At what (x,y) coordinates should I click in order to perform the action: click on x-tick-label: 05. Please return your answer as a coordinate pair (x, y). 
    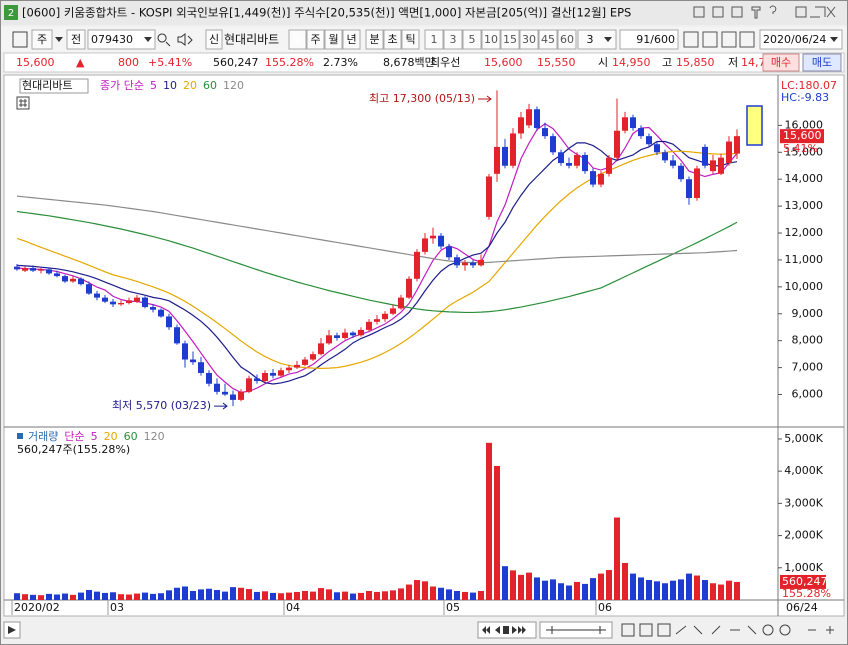
    Looking at the image, I should click on (453, 607).